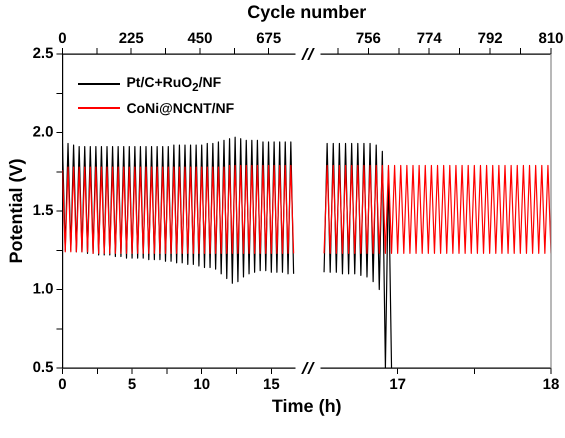  Describe the element at coordinates (43, 211) in the screenshot. I see `y-tick-label: 1.5` at that location.